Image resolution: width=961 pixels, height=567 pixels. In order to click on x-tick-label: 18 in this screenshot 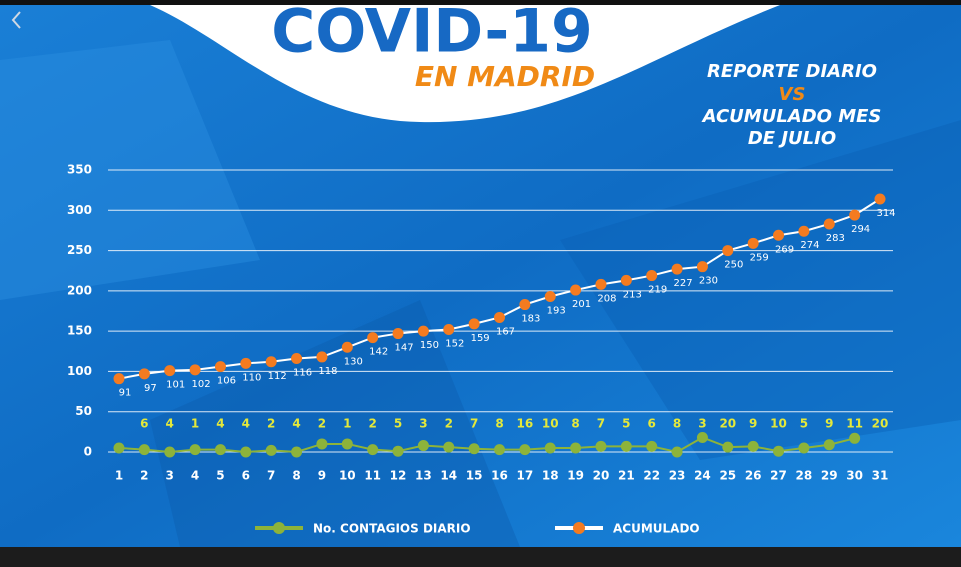, I will do `click(550, 476)`.